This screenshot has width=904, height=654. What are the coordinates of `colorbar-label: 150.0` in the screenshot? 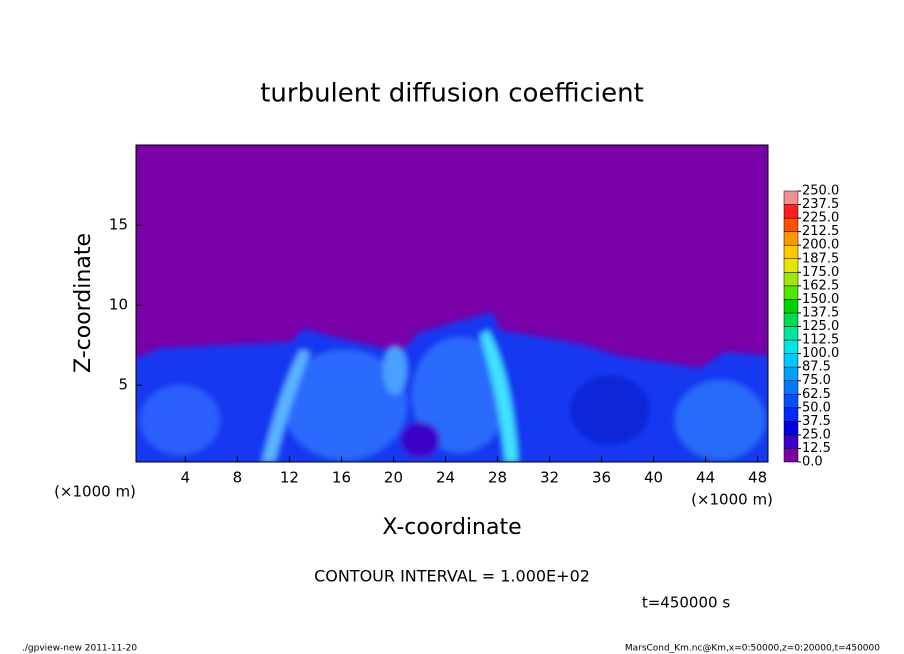 It's located at (820, 299).